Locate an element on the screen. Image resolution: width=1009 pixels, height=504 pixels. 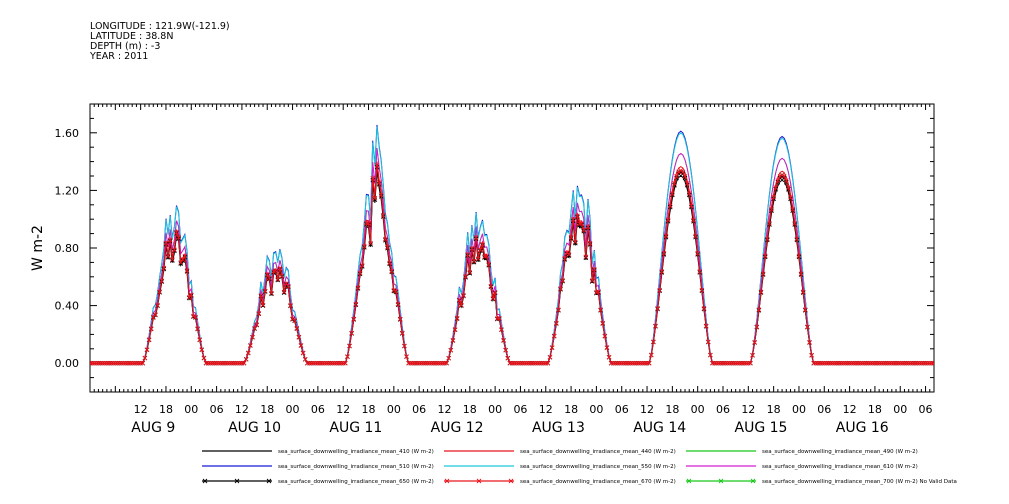
x-day-label: AUG 11 is located at coordinates (355, 428).